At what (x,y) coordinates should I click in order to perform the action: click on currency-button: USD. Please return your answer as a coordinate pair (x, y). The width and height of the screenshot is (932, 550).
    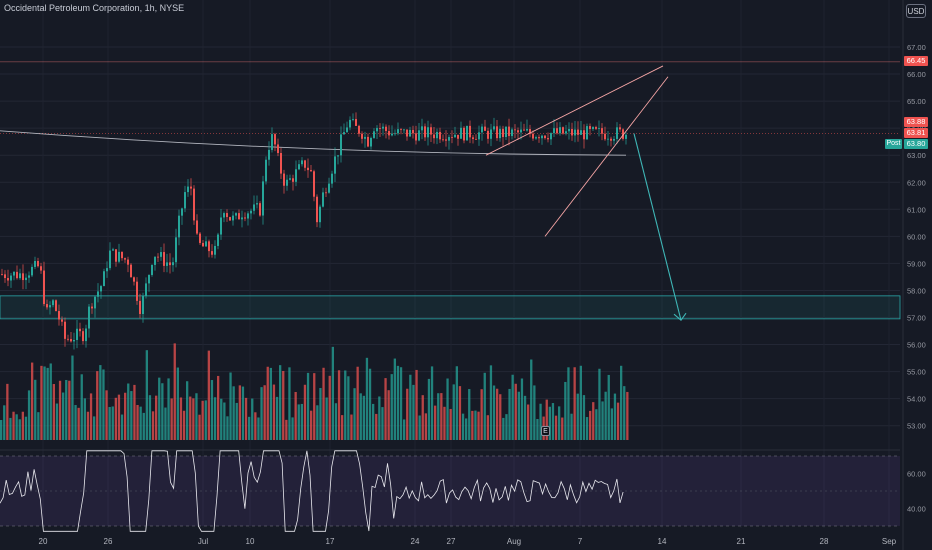
    Looking at the image, I should click on (916, 11).